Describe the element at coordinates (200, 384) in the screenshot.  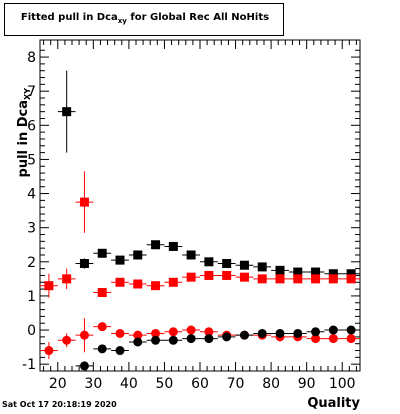
I see `x-tick-label: 60` at that location.